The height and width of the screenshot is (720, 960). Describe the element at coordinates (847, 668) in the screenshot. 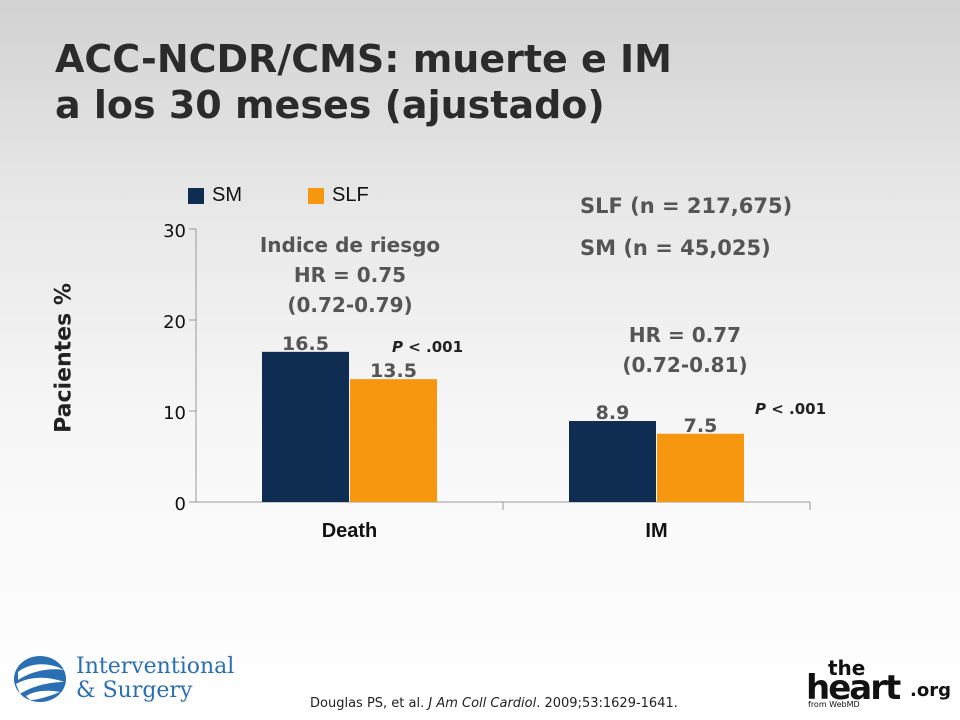

I see `logo-right-the: the` at that location.